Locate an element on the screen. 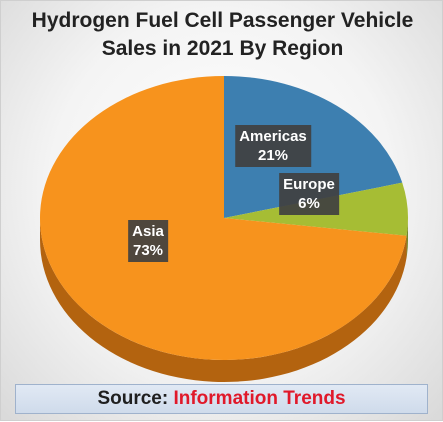  source-label: Source: is located at coordinates (133, 398).